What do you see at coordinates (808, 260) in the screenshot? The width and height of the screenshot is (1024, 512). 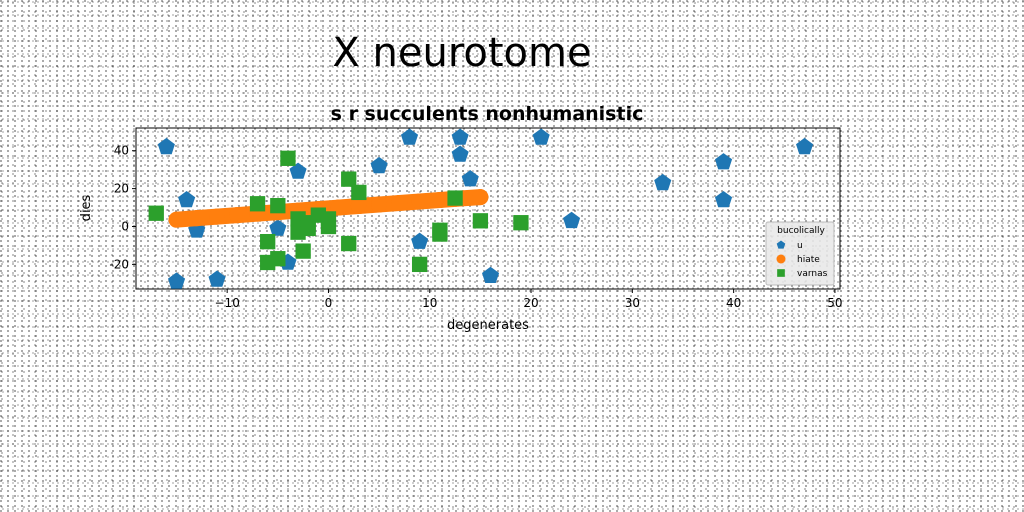 I see `legend-label-hiate: hiate` at bounding box center [808, 260].